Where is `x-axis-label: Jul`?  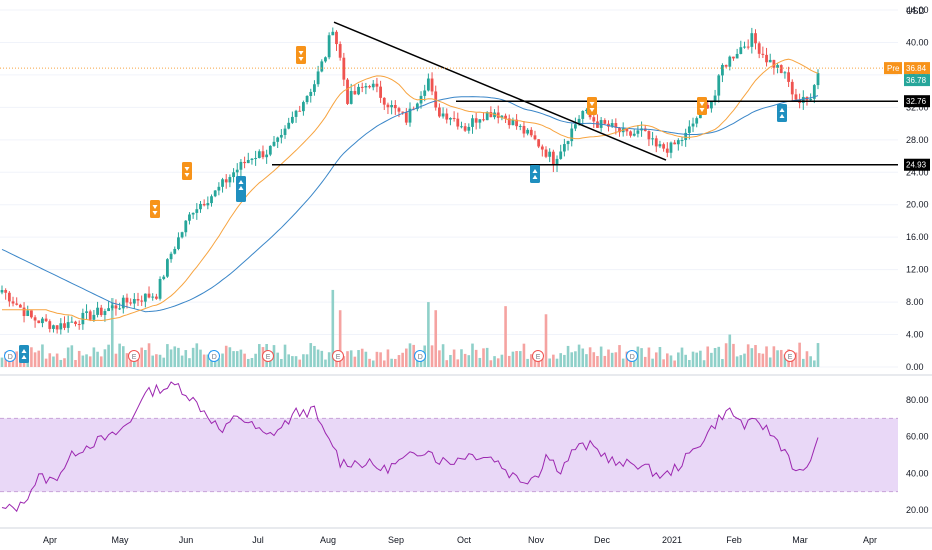 x-axis-label: Jul is located at coordinates (258, 540).